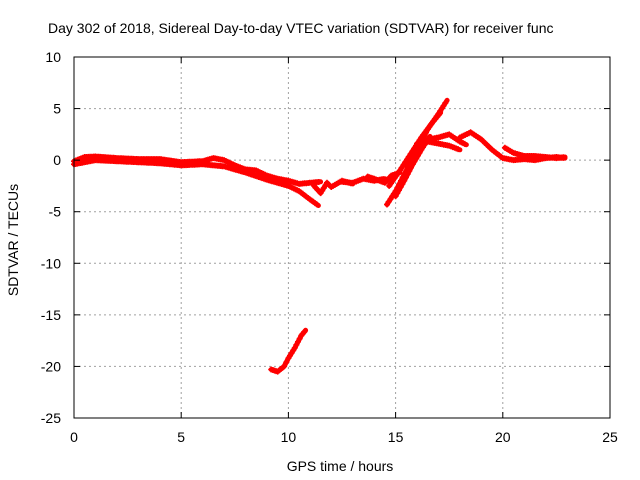 This screenshot has width=640, height=480. Describe the element at coordinates (51, 366) in the screenshot. I see `y-tick-label: -20` at that location.